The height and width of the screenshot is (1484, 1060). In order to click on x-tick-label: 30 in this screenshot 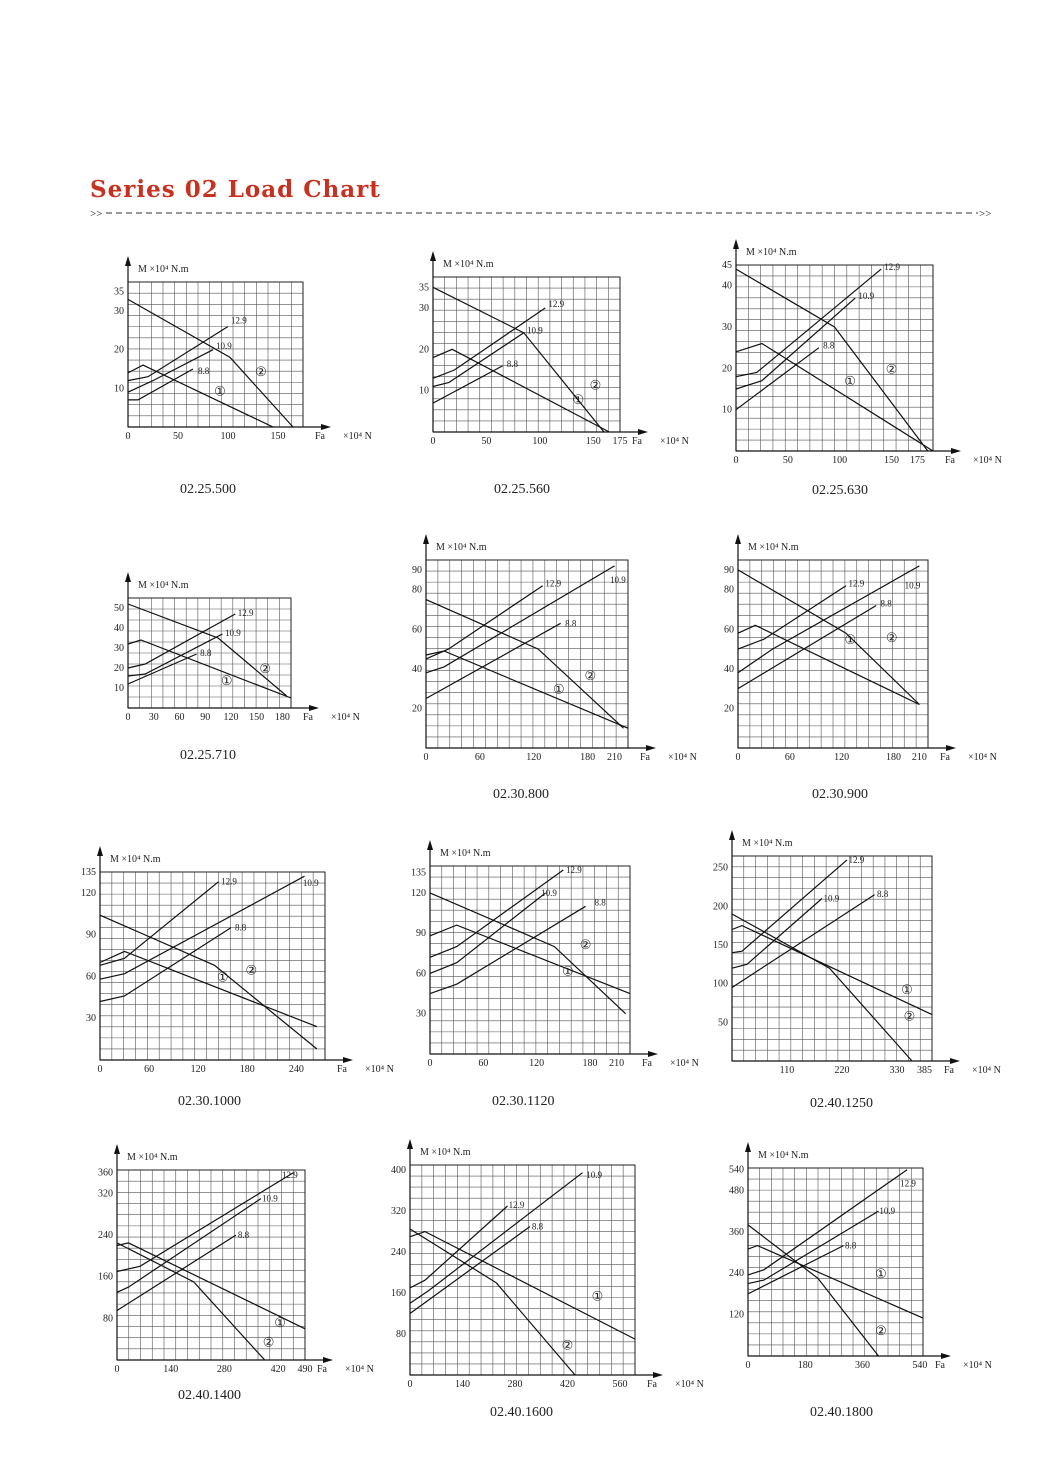, I will do `click(154, 717)`.